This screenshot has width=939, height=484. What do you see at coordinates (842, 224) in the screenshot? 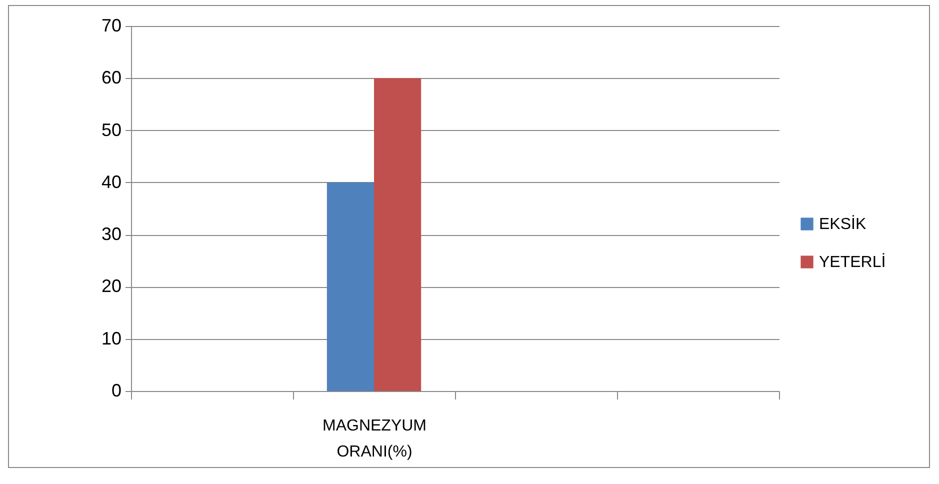
I see `legend-label: EKSİK` at bounding box center [842, 224].